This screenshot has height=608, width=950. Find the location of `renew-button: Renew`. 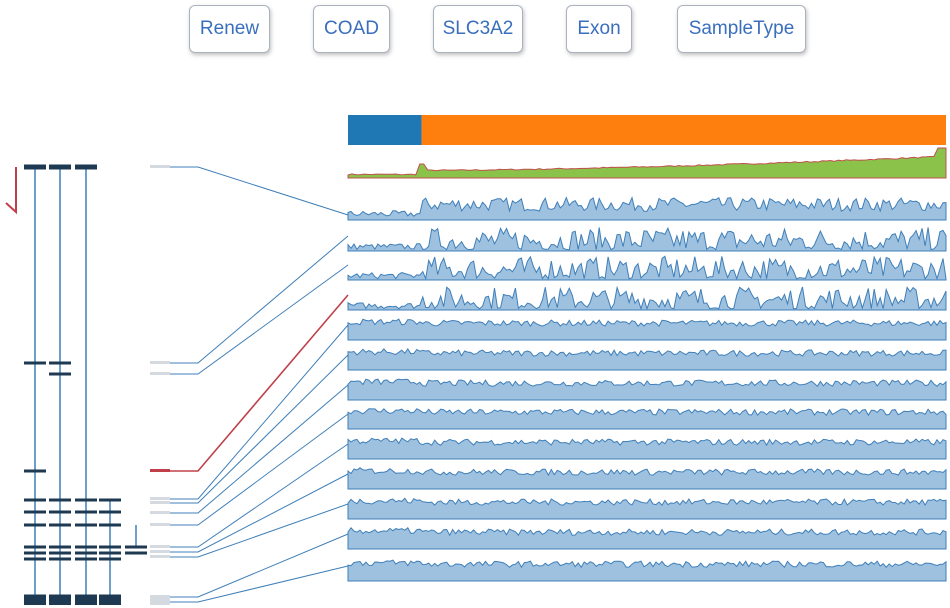

renew-button: Renew is located at coordinates (229, 29).